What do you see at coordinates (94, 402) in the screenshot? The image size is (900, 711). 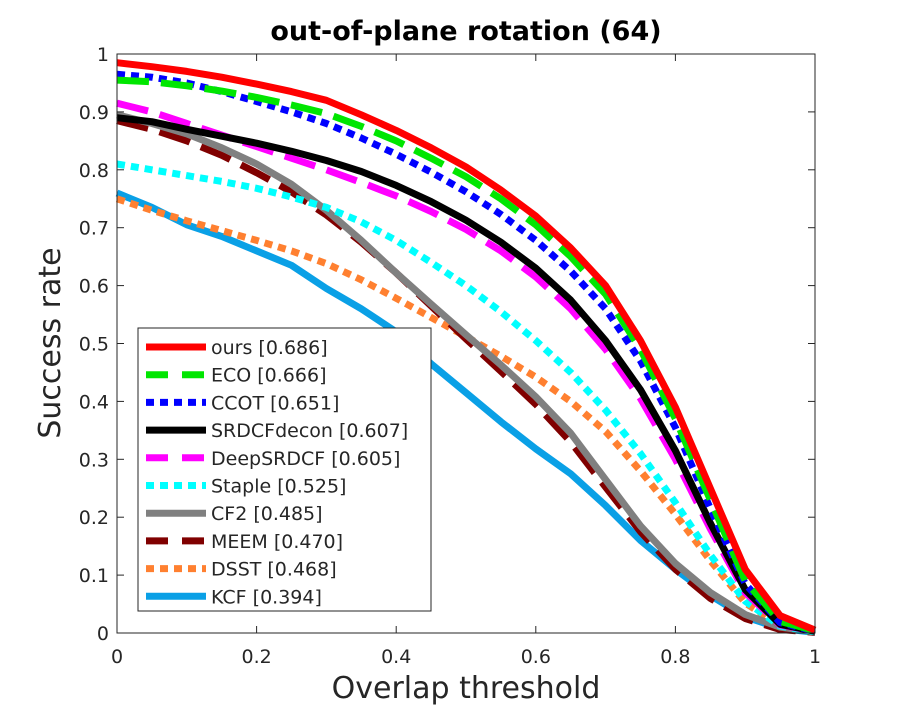 I see `y-tick-label: 0.4` at bounding box center [94, 402].